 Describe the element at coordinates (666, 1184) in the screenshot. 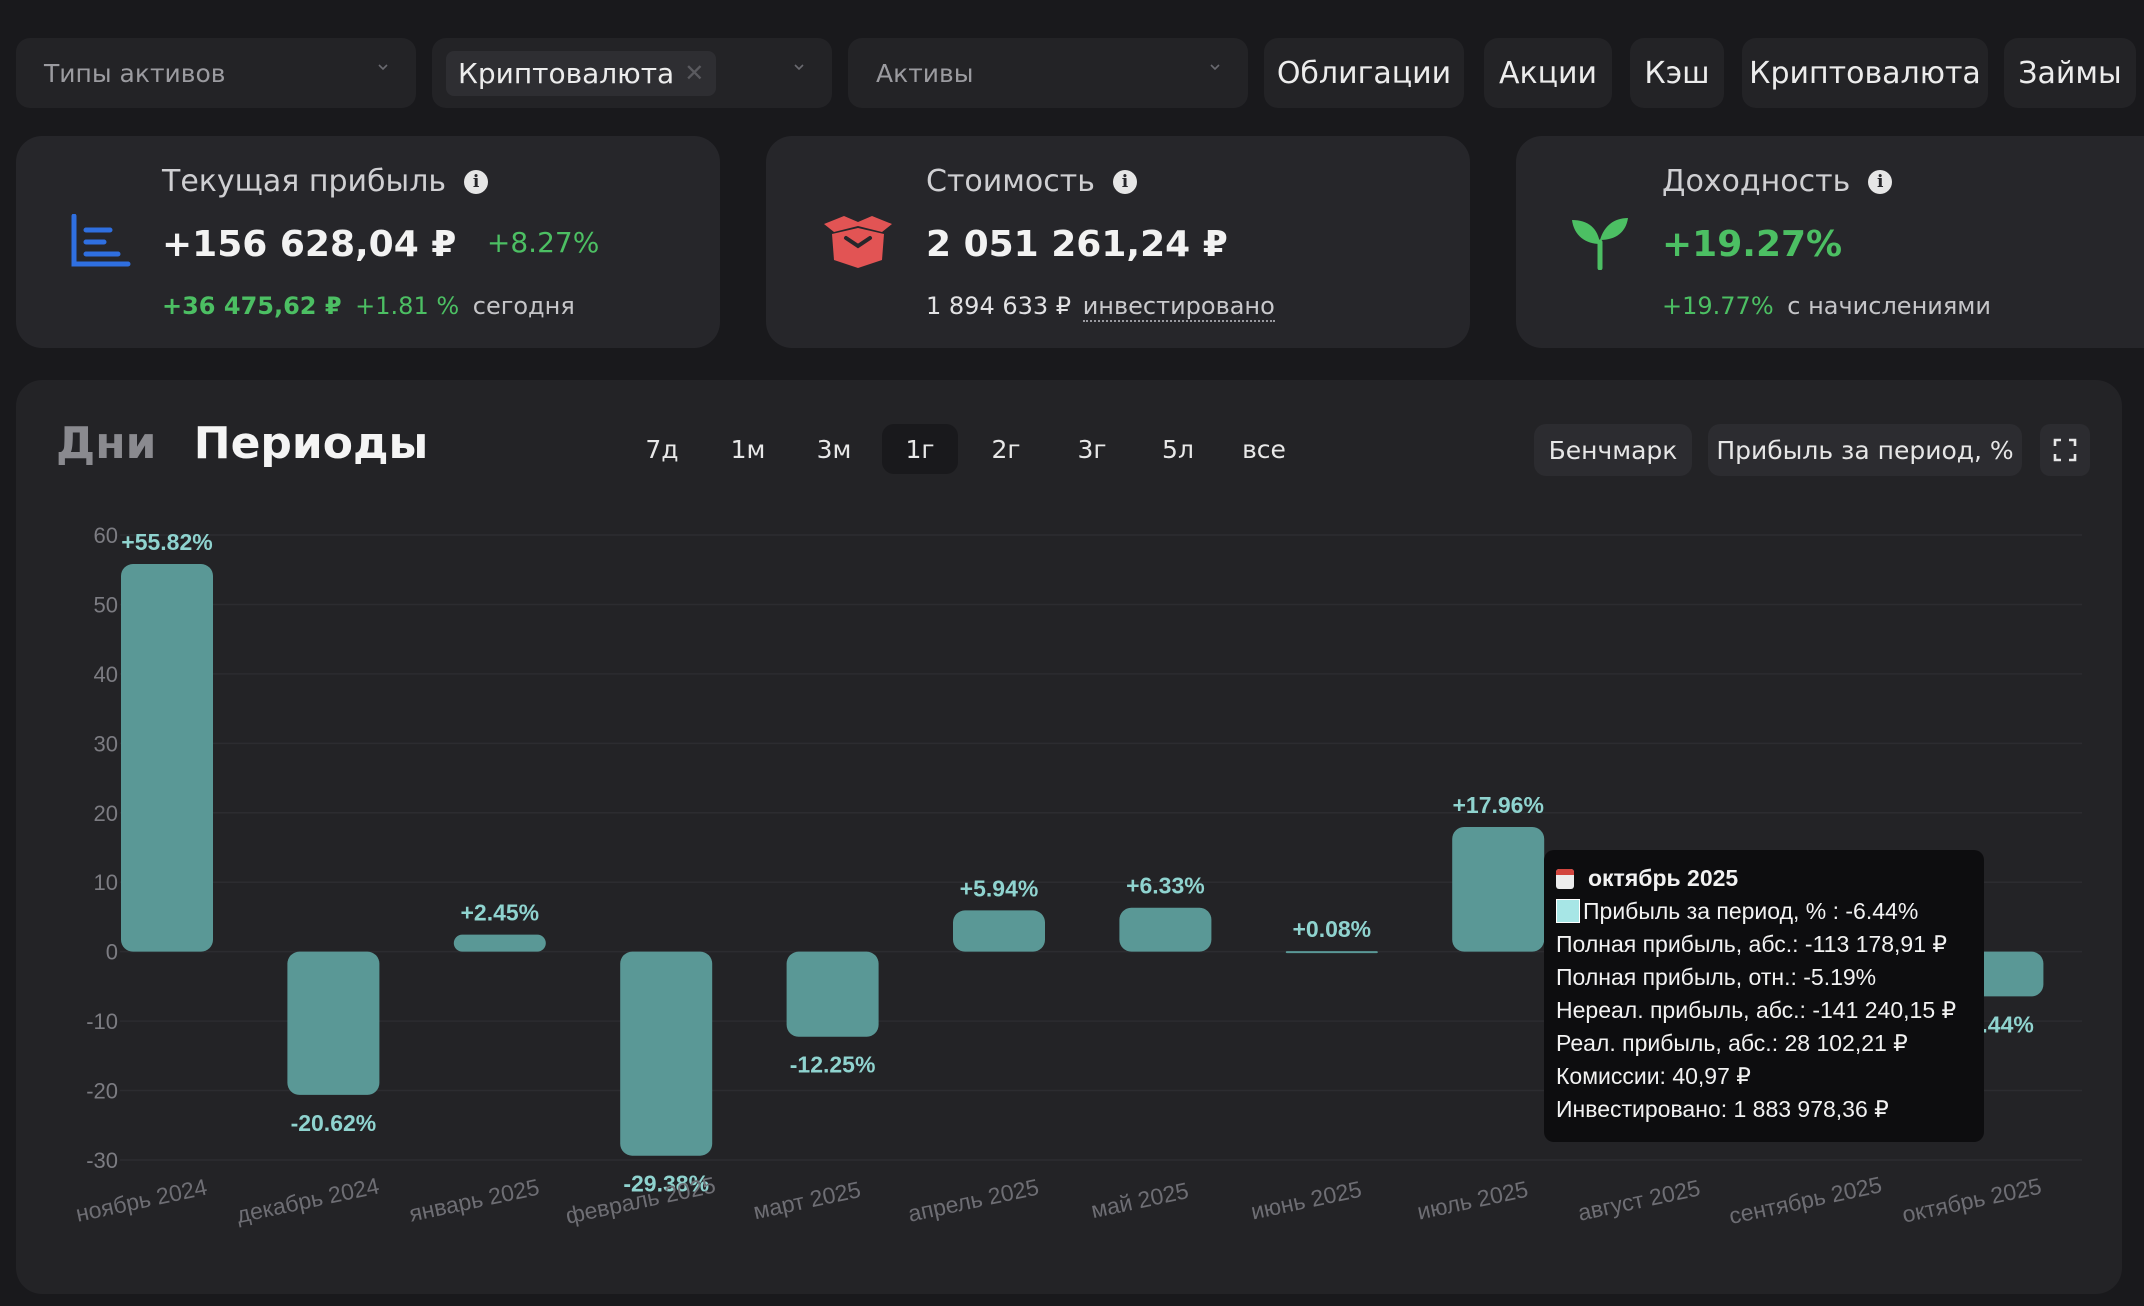

I see `data-label: -29.38%` at that location.